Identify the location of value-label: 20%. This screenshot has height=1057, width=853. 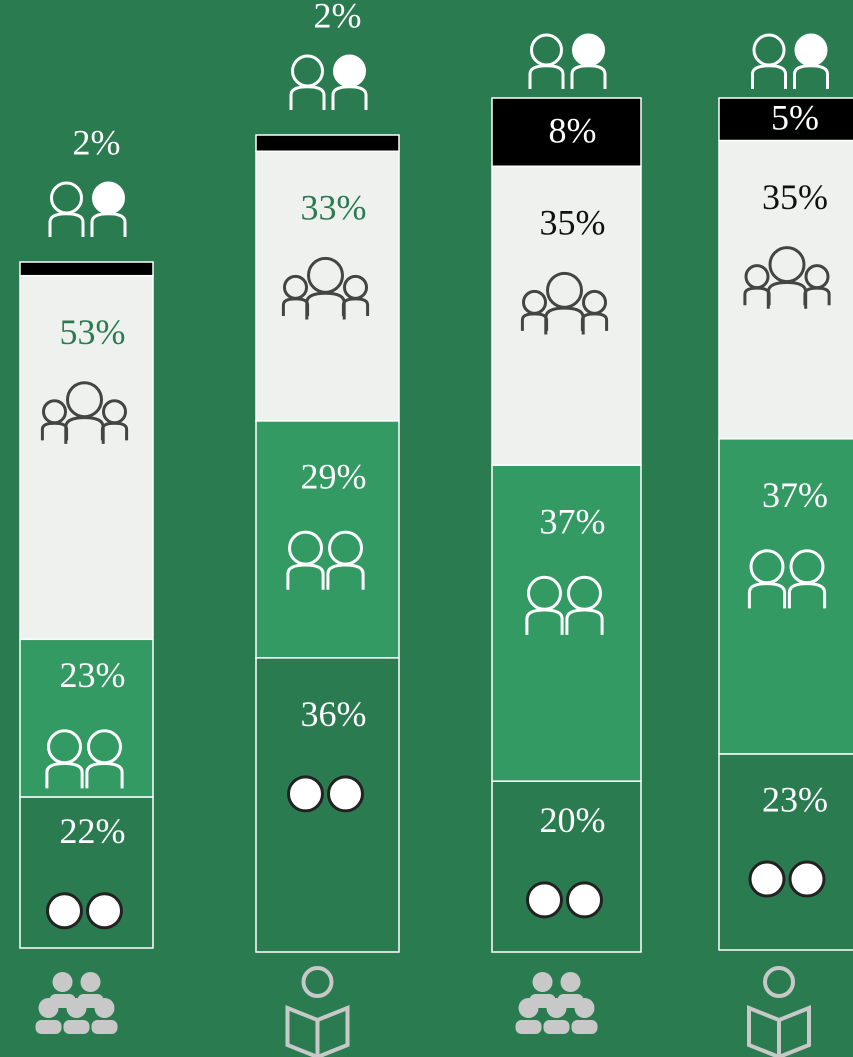
(573, 820).